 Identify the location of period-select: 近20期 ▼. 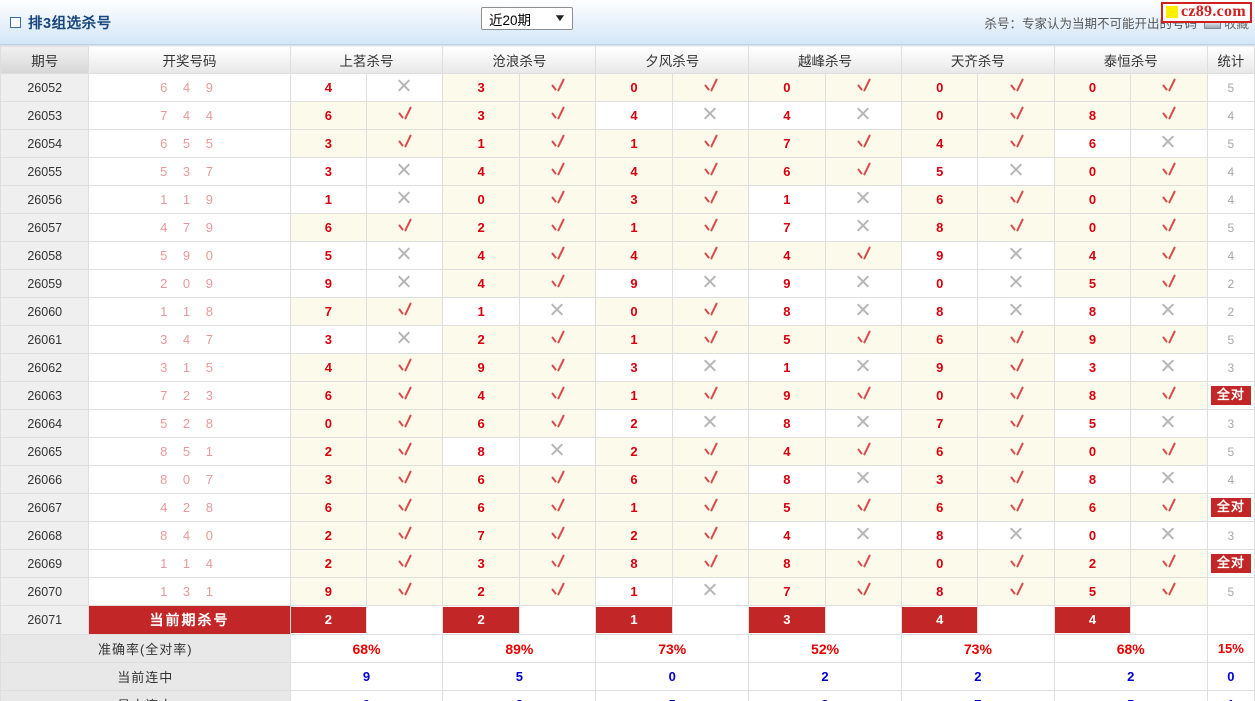
(527, 18).